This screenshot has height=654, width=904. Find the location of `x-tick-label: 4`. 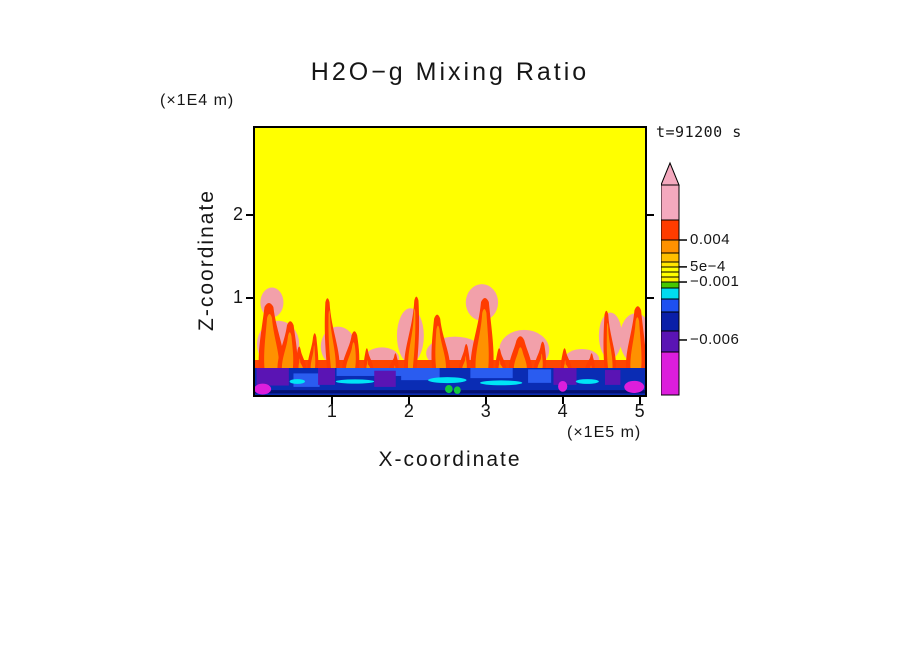

x-tick-label: 4 is located at coordinates (562, 411).